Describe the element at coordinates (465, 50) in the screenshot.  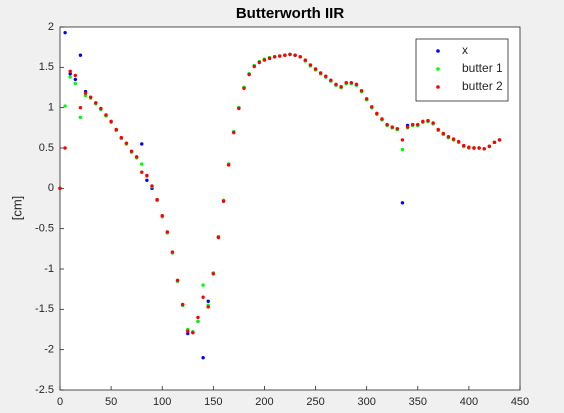
I see `legend-label: x` at that location.